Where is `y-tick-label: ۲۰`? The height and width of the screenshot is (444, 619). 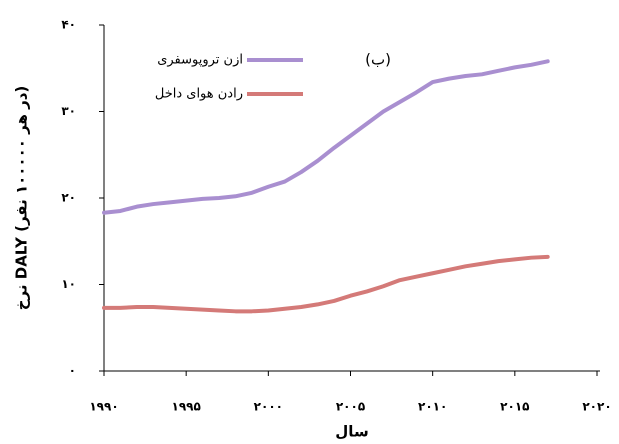 y-tick-label: ۲۰ is located at coordinates (68, 198).